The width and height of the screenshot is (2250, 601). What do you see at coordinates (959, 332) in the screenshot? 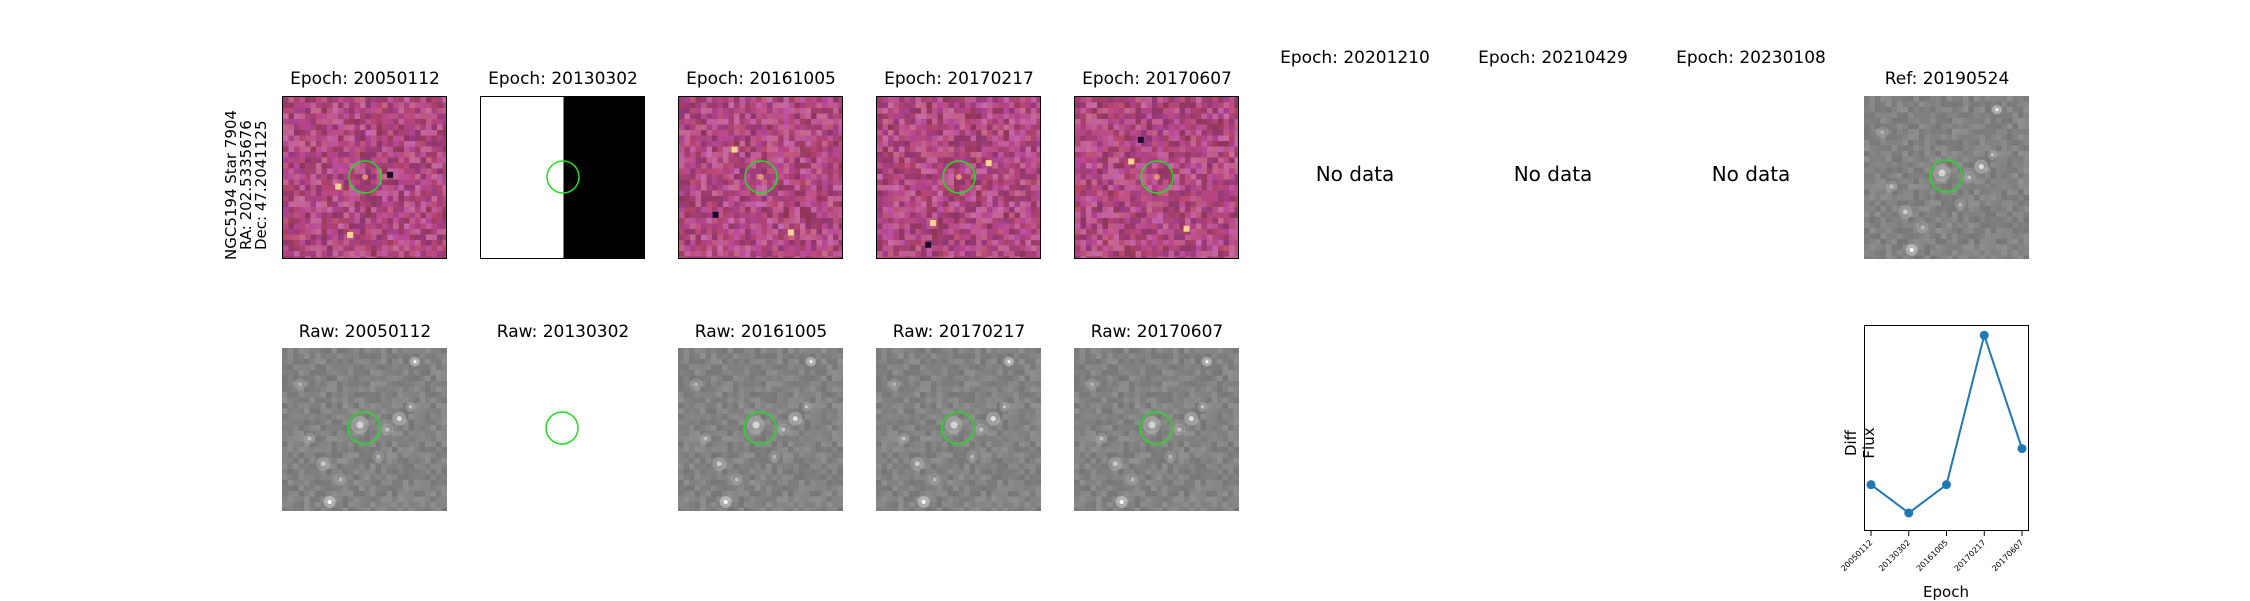
I see `raw-title-4: Raw: 20170217` at bounding box center [959, 332].